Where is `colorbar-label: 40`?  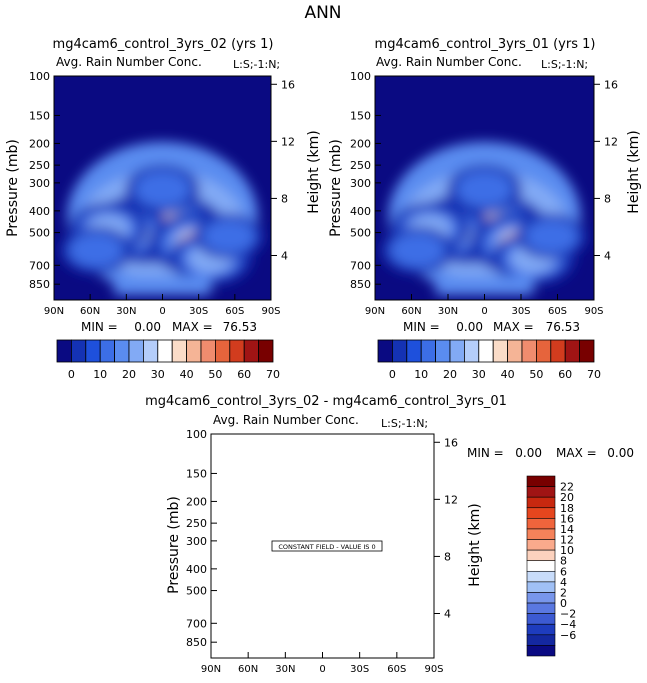
colorbar-label: 40 is located at coordinates (508, 374).